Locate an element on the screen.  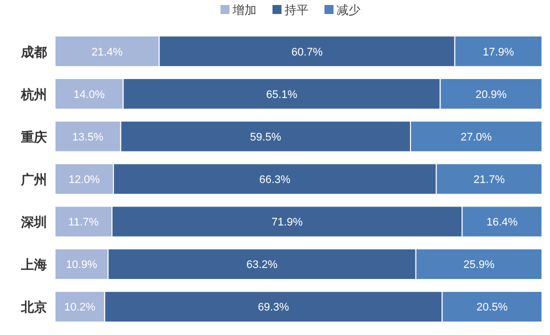
data-label: 65.1% is located at coordinates (282, 94).